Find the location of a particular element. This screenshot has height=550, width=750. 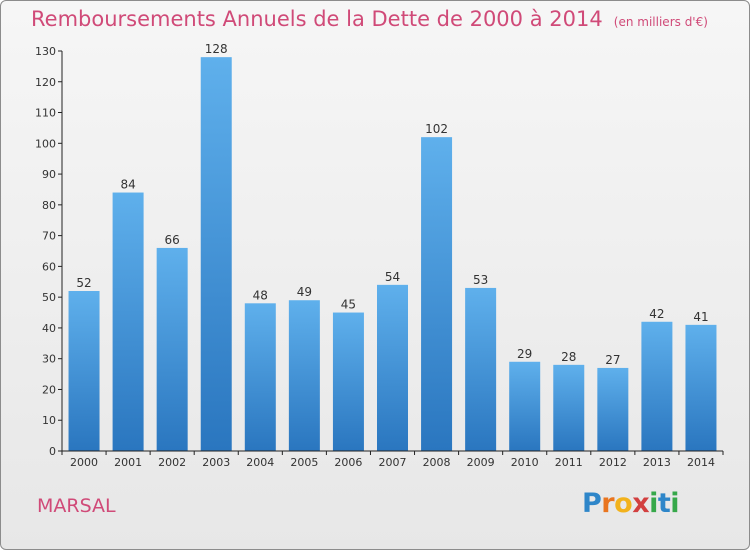

chart-subtitle: (en milliers d'€) is located at coordinates (660, 22).